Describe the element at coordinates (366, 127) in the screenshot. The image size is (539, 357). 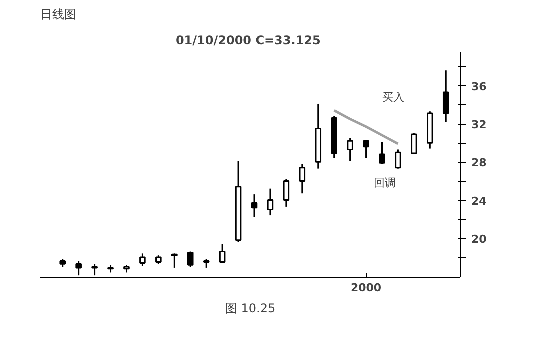
I see `line-series` at that location.